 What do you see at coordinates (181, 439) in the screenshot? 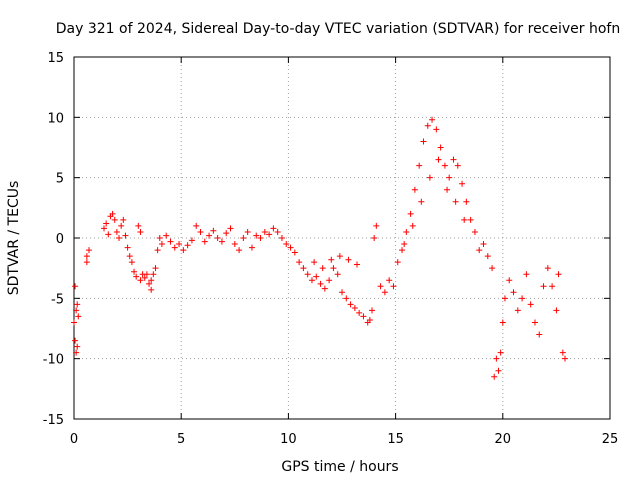
I see `x-tick-label: 5` at bounding box center [181, 439].